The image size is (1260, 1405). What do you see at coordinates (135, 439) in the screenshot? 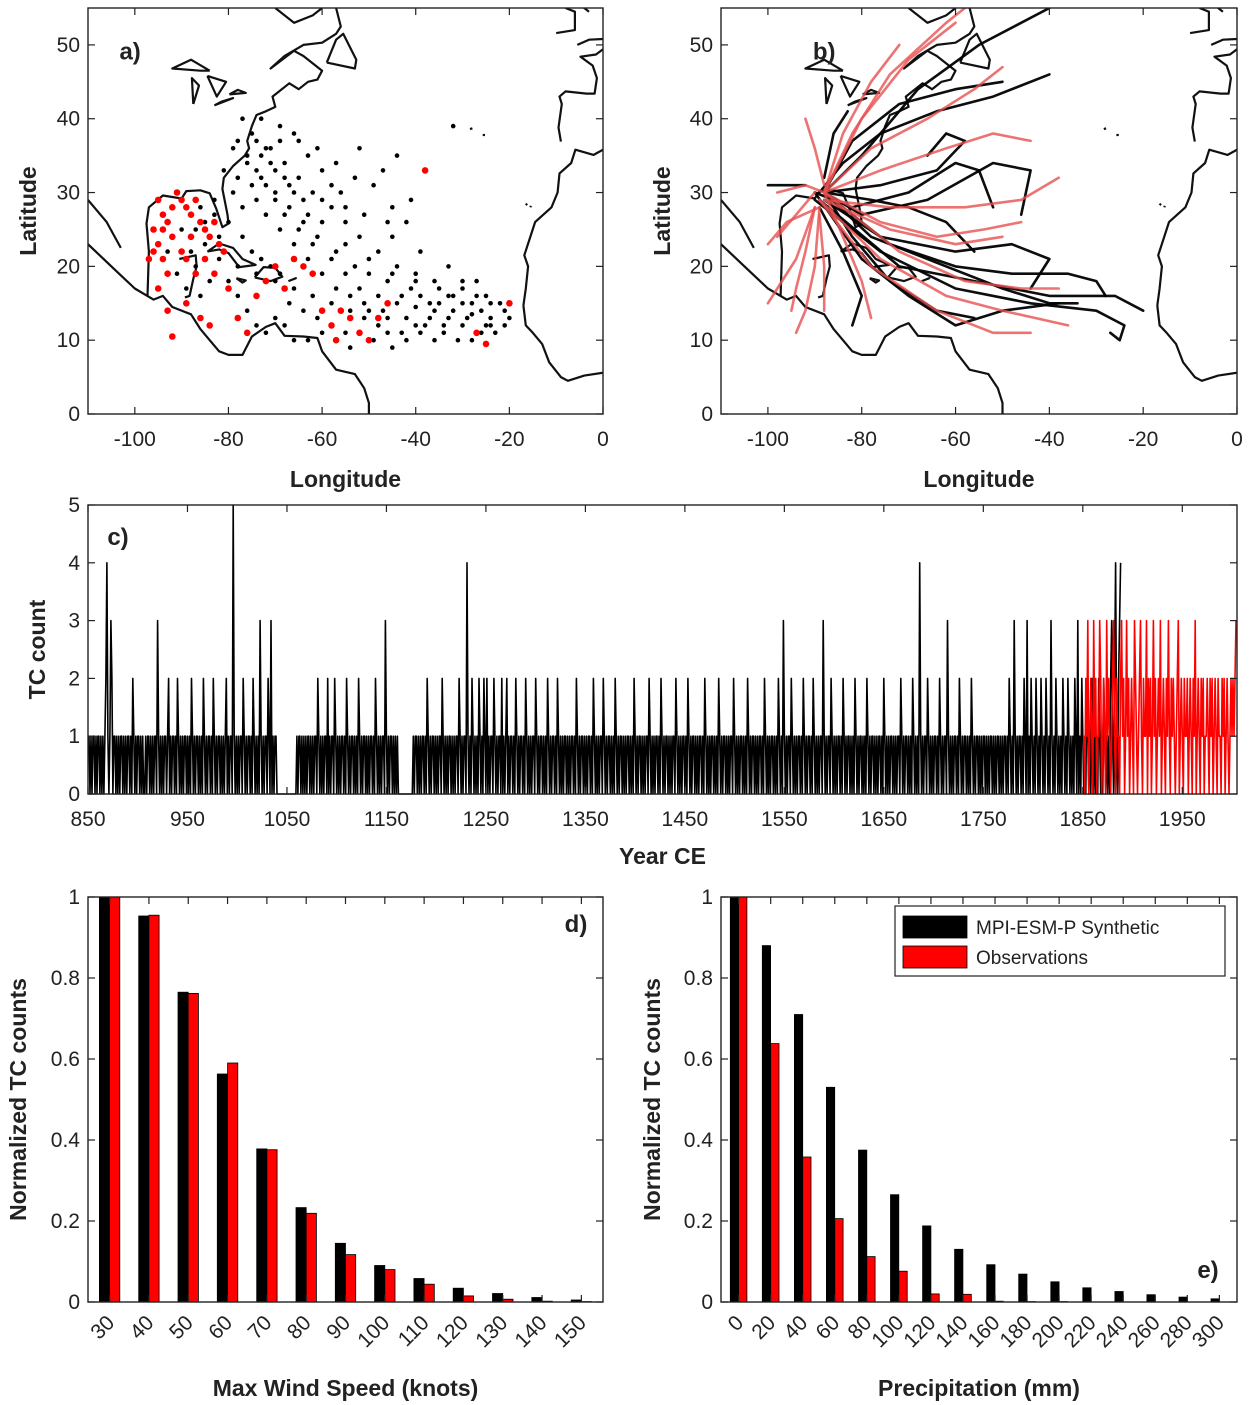
I see `x-tick-label: -100` at bounding box center [135, 439].